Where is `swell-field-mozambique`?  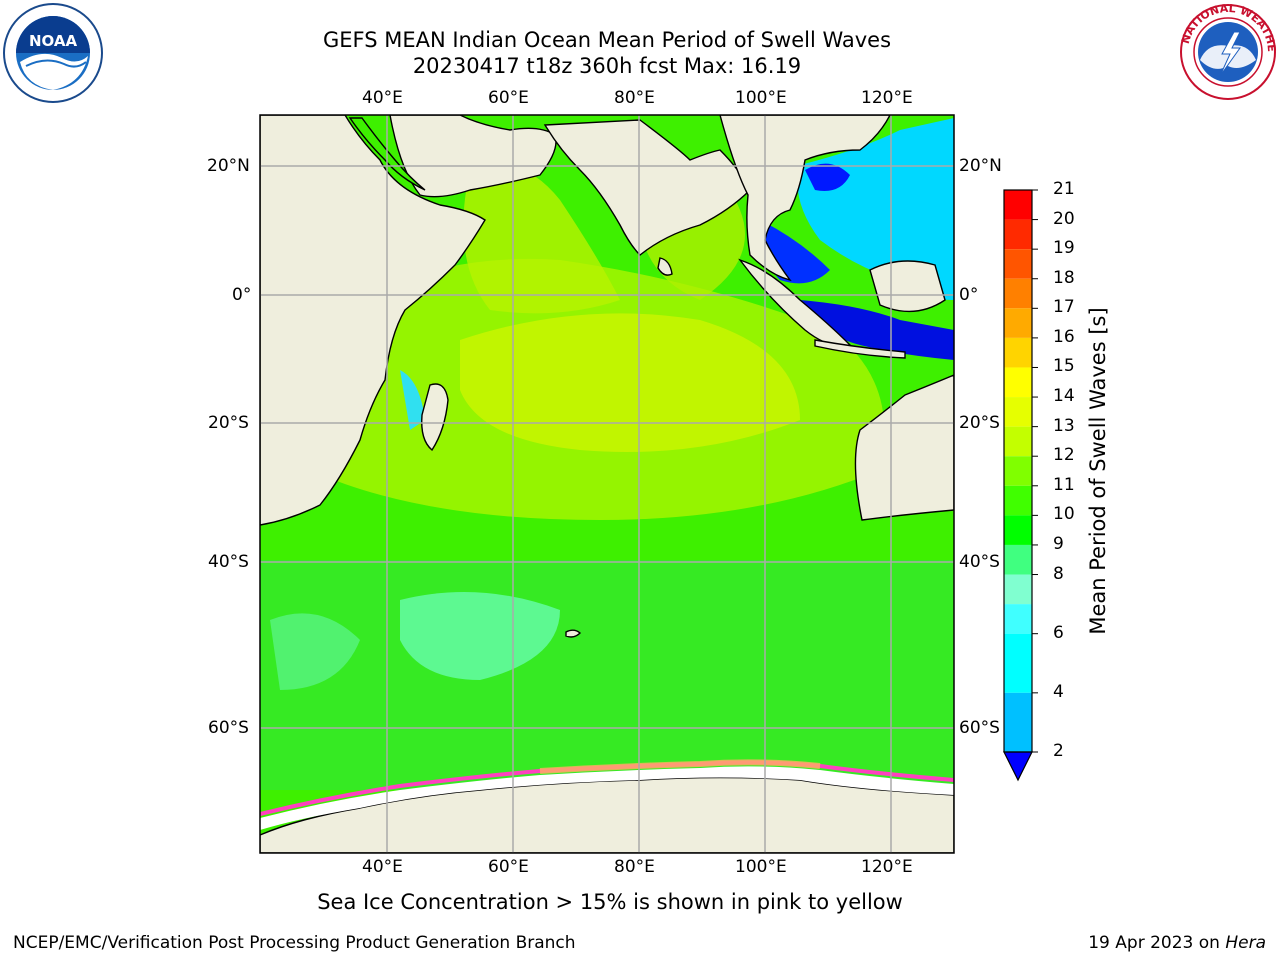 swell-field-mozambique is located at coordinates (412, 400).